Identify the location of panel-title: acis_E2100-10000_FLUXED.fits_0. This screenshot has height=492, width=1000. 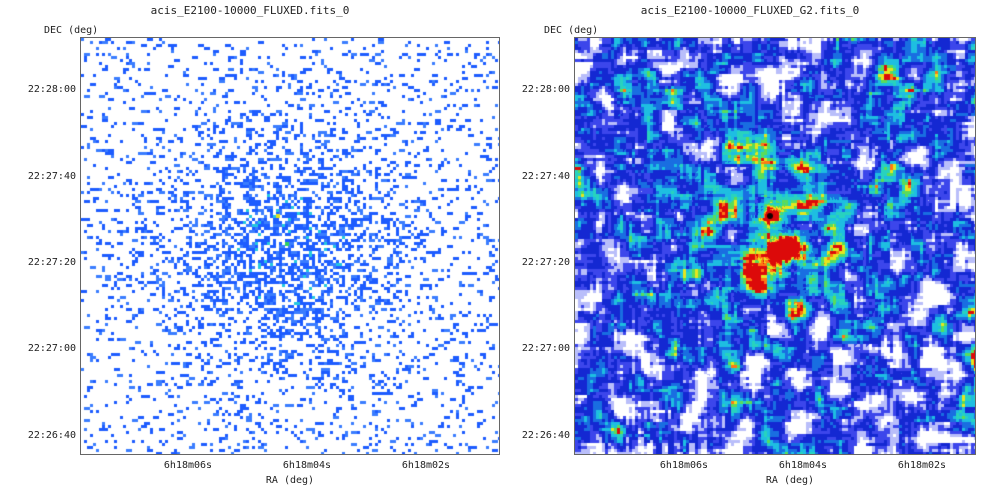
(250, 10).